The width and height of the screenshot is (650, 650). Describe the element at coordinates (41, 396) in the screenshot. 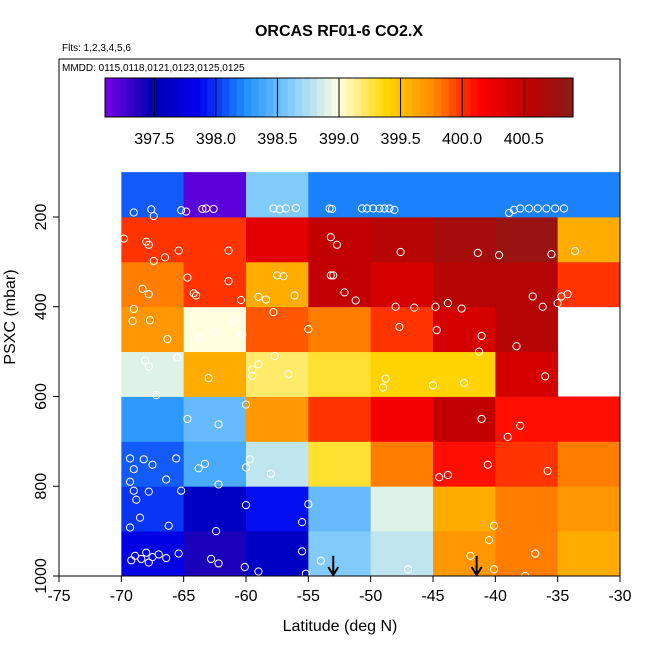

I see `y-tick-label: 600` at that location.